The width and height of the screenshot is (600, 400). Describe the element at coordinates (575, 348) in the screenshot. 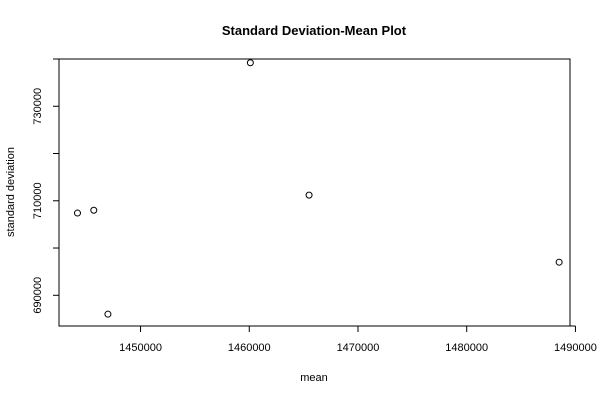

I see `x-tick-label: 1490000` at that location.